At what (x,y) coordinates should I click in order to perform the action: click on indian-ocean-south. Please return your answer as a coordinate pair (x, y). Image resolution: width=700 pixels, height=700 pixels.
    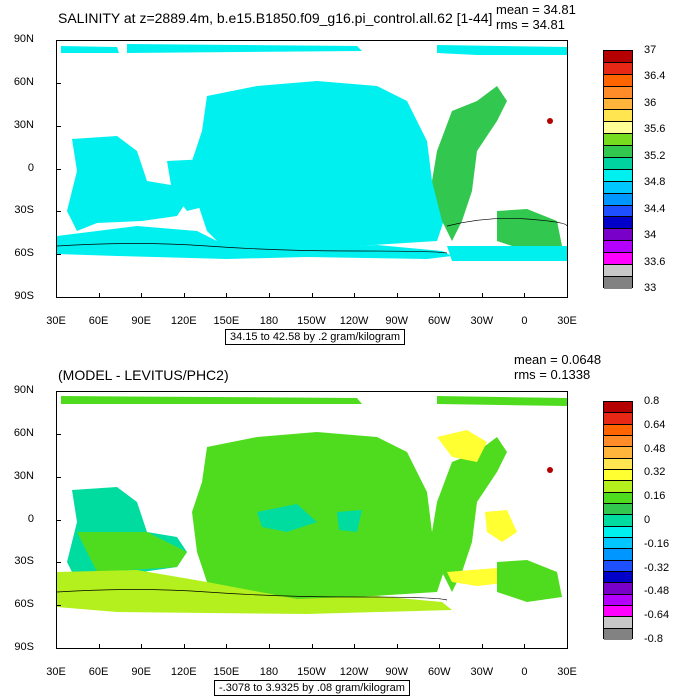
    Looking at the image, I should click on (132, 552).